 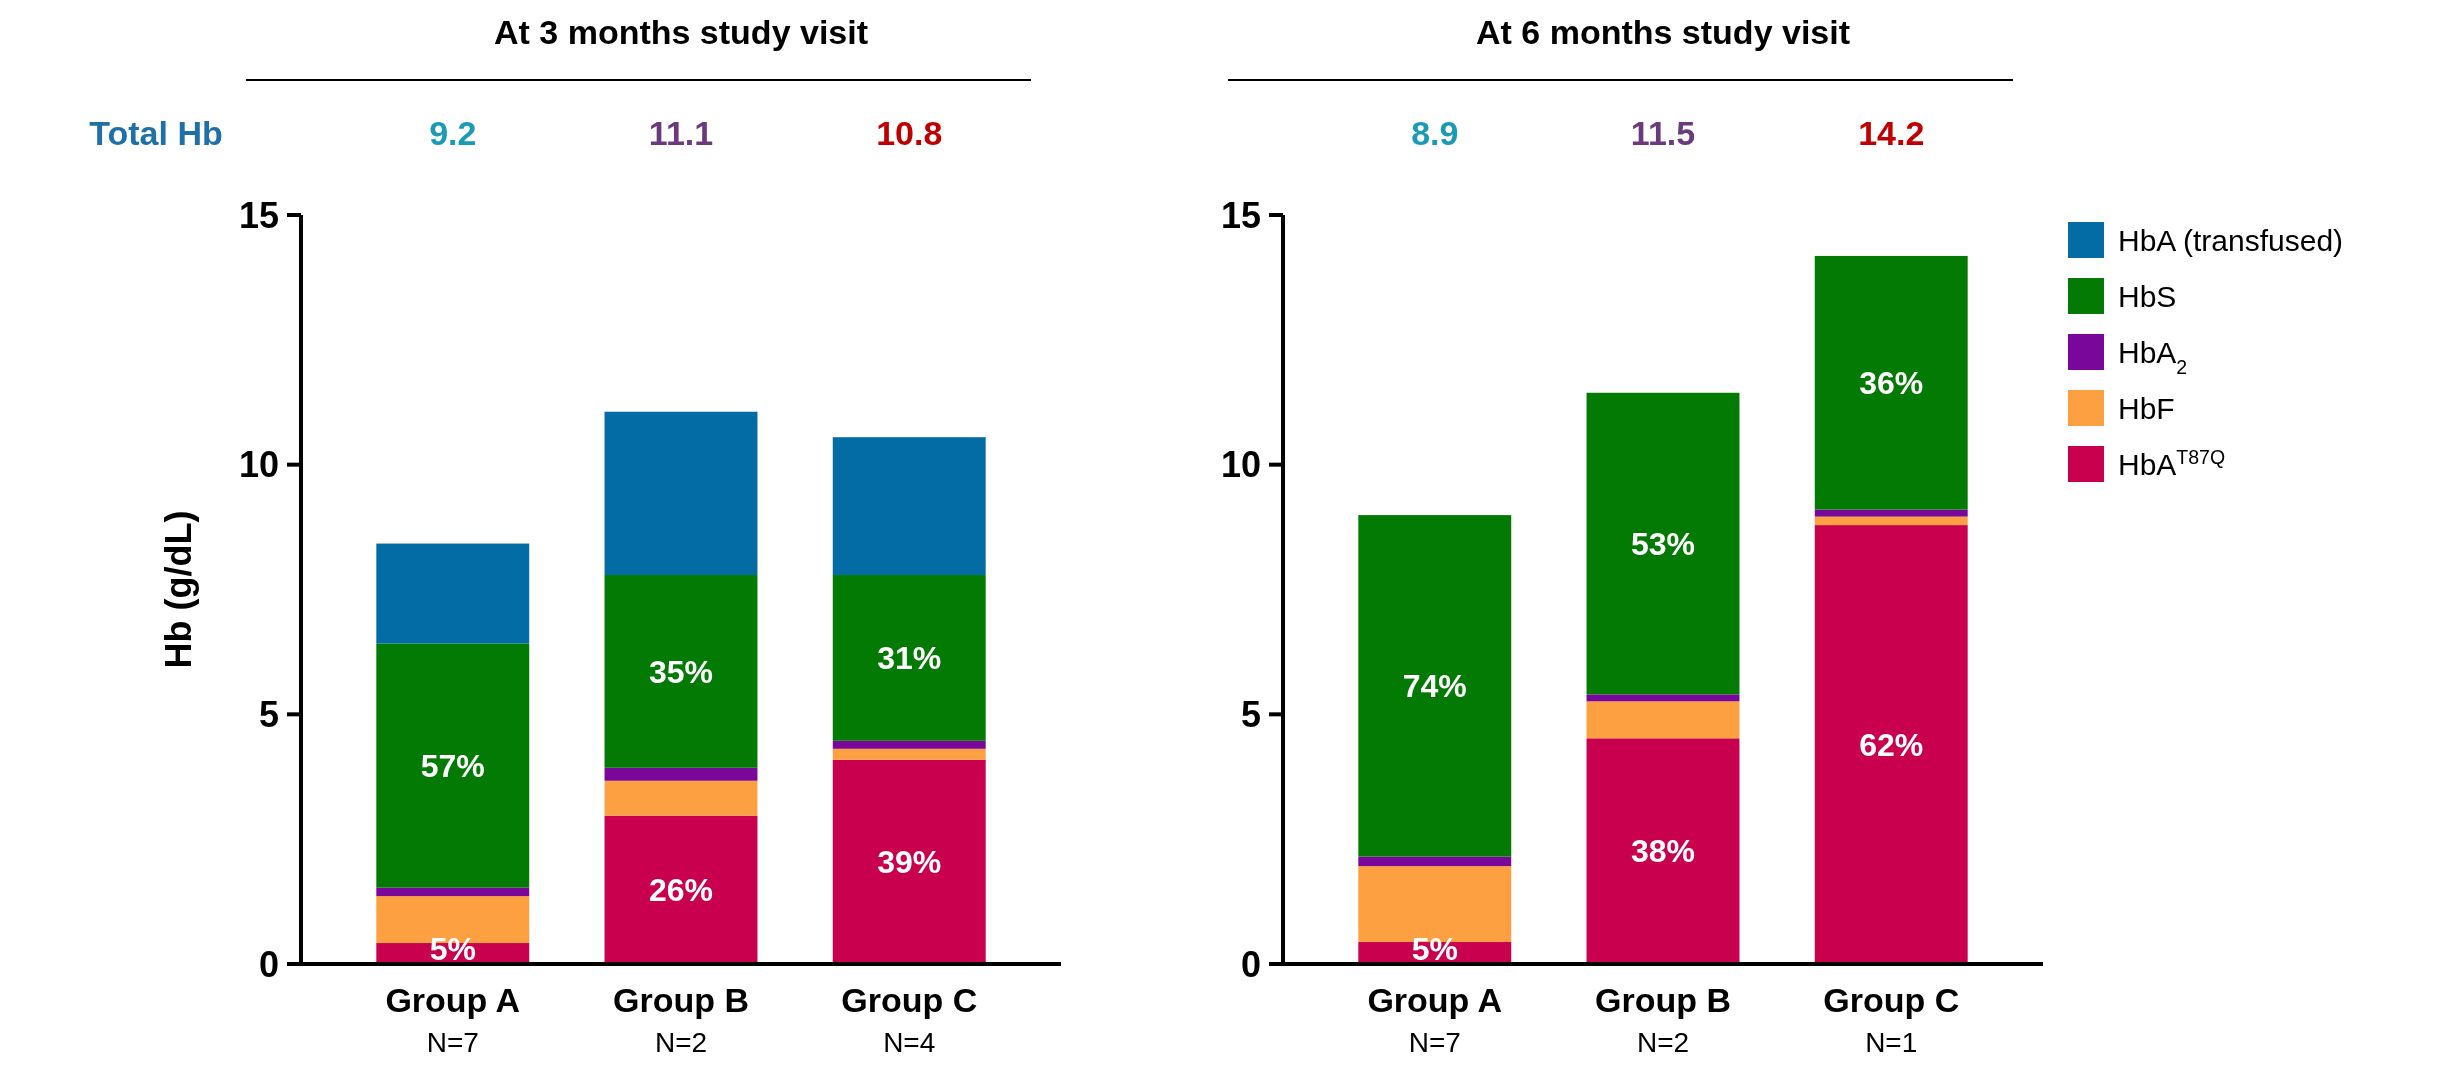 What do you see at coordinates (453, 133) in the screenshot?
I see `text: 9.2` at bounding box center [453, 133].